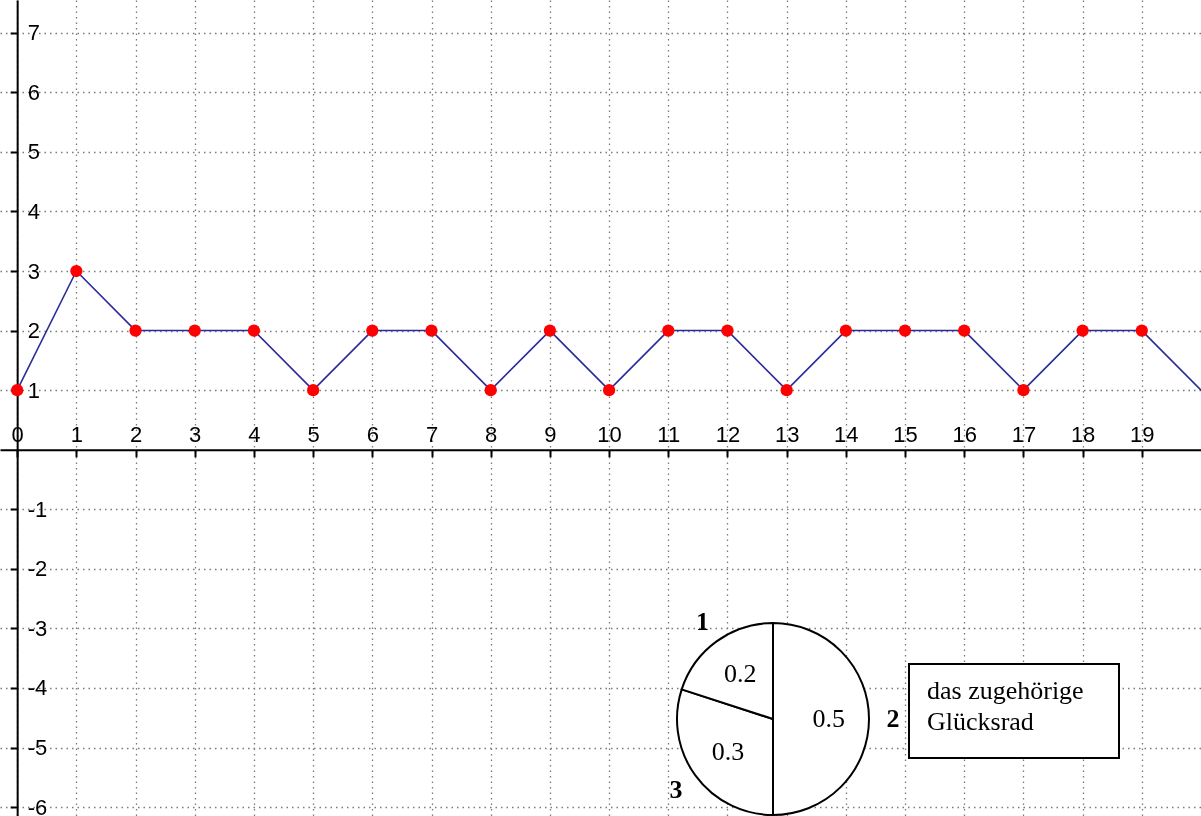  I want to click on y-tick-label: 4, so click(33, 211).